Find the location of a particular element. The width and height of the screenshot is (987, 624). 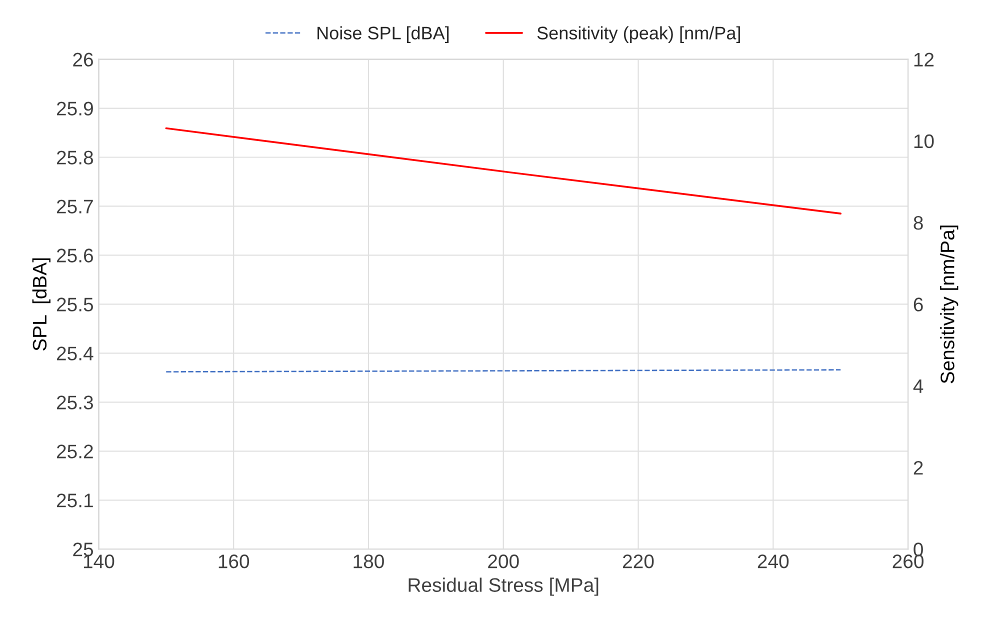

y-tick-label: 25.3 is located at coordinates (74, 403).